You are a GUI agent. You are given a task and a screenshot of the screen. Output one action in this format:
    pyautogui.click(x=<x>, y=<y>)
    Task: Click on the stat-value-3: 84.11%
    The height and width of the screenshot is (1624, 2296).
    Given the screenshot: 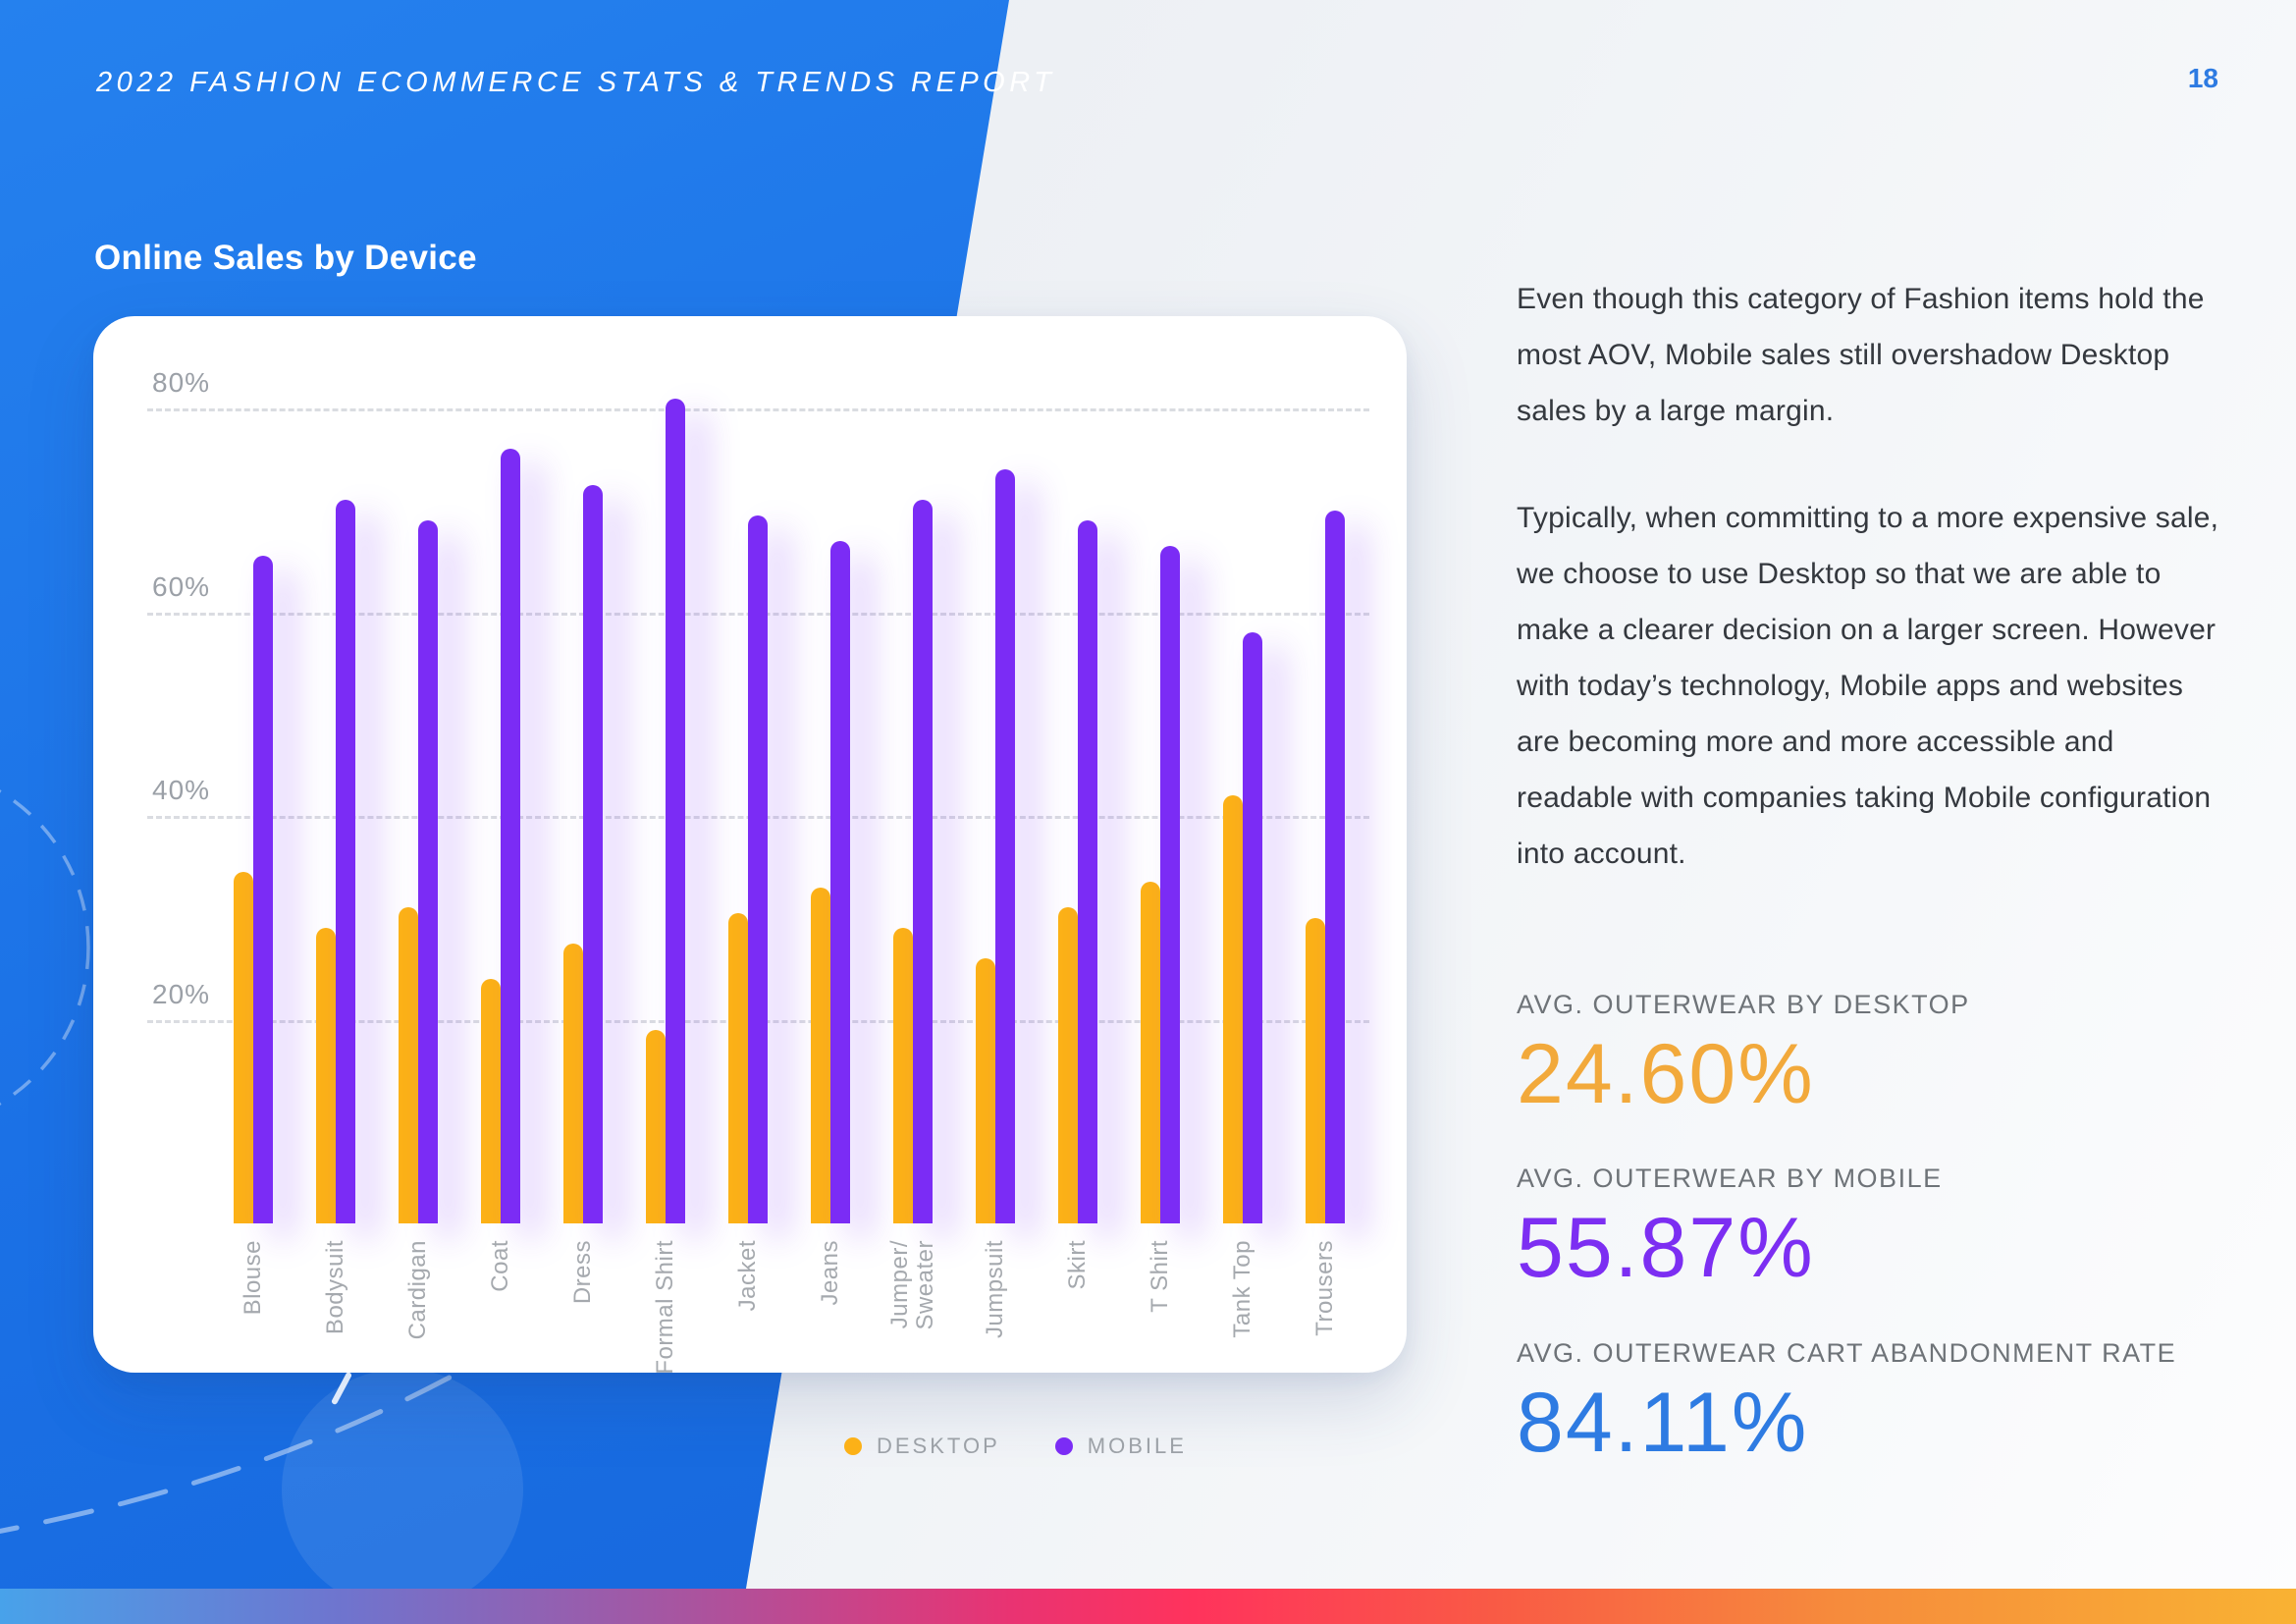 What is the action you would take?
    pyautogui.click(x=1663, y=1422)
    